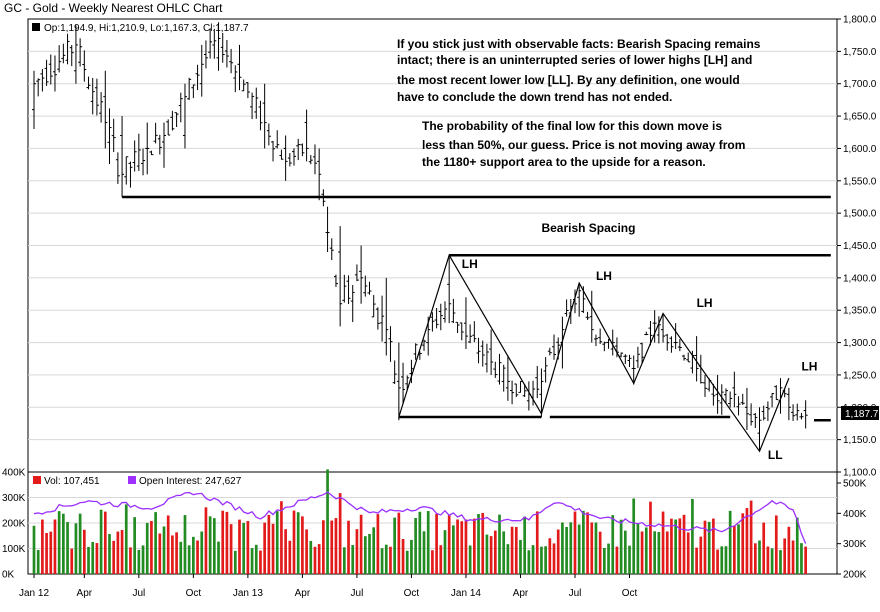 The width and height of the screenshot is (880, 612). Describe the element at coordinates (860, 375) in the screenshot. I see `price-tick-label: 1,250.0` at that location.